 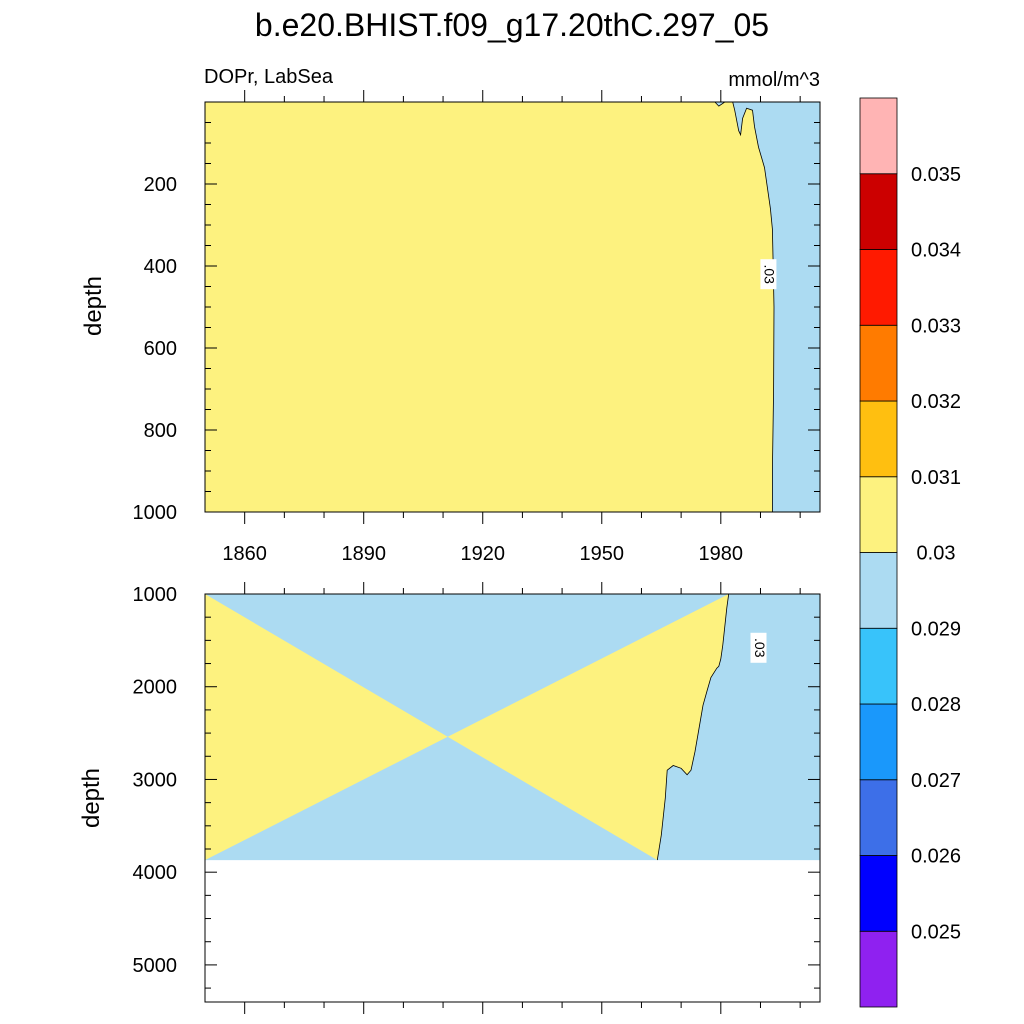 What do you see at coordinates (512, 25) in the screenshot?
I see `figure-title: b.e20.BHIST.f09_g17.20thC.297_05` at bounding box center [512, 25].